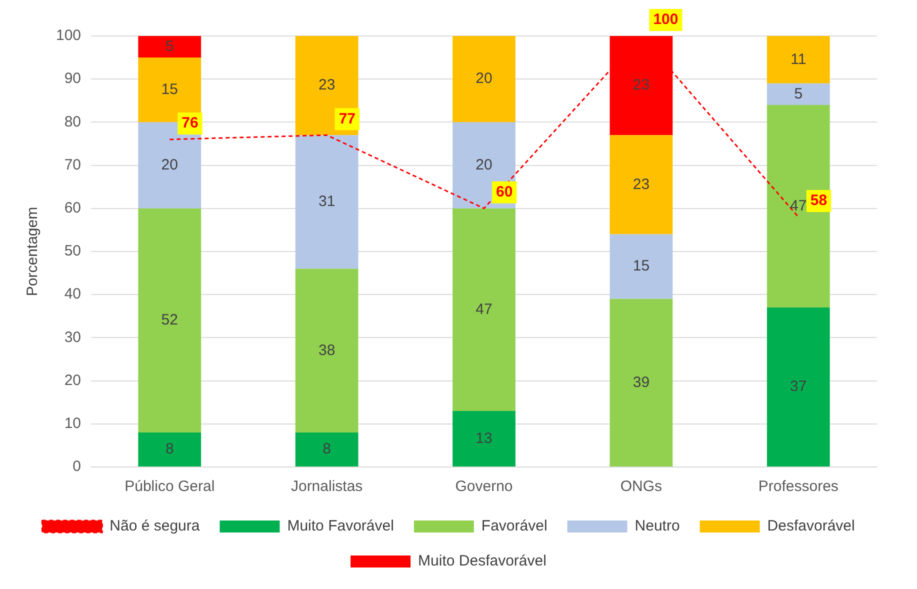 Image resolution: width=917 pixels, height=589 pixels. Describe the element at coordinates (798, 487) in the screenshot. I see `x-tick-label: Professores` at that location.